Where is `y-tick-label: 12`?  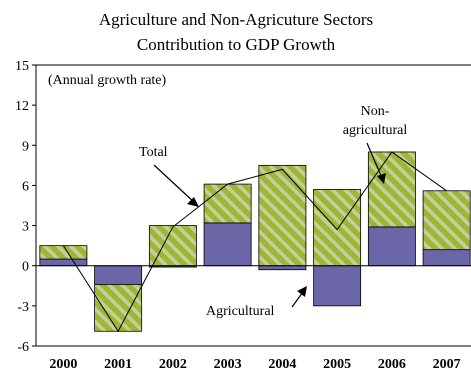 y-tick-label: 12 is located at coordinates (22, 106).